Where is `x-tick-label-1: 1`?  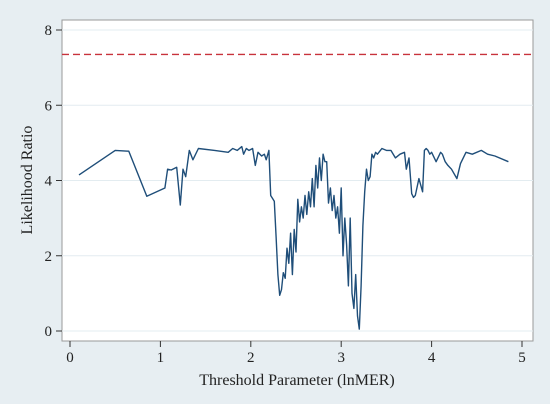 x-tick-label-1: 1 is located at coordinates (161, 358).